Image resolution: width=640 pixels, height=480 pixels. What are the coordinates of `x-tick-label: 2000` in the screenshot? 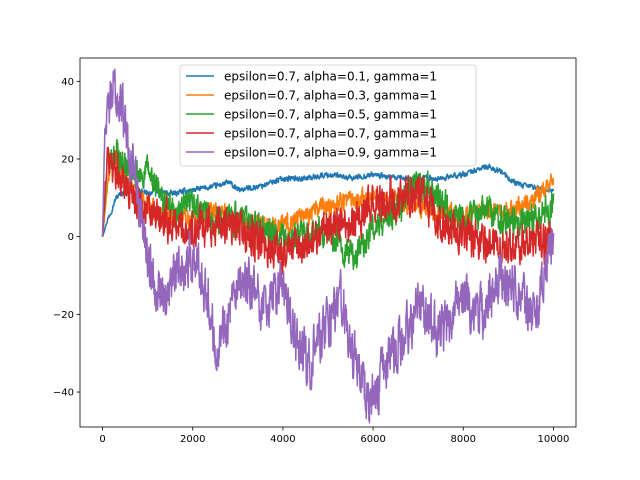 It's located at (192, 439).